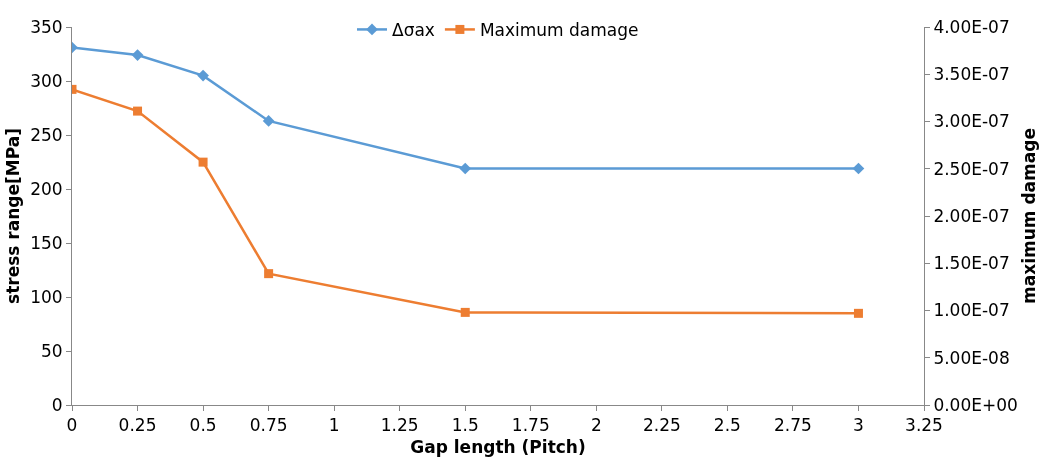  Describe the element at coordinates (971, 357) in the screenshot. I see `y2-tick-label: 5.00E-08` at that location.